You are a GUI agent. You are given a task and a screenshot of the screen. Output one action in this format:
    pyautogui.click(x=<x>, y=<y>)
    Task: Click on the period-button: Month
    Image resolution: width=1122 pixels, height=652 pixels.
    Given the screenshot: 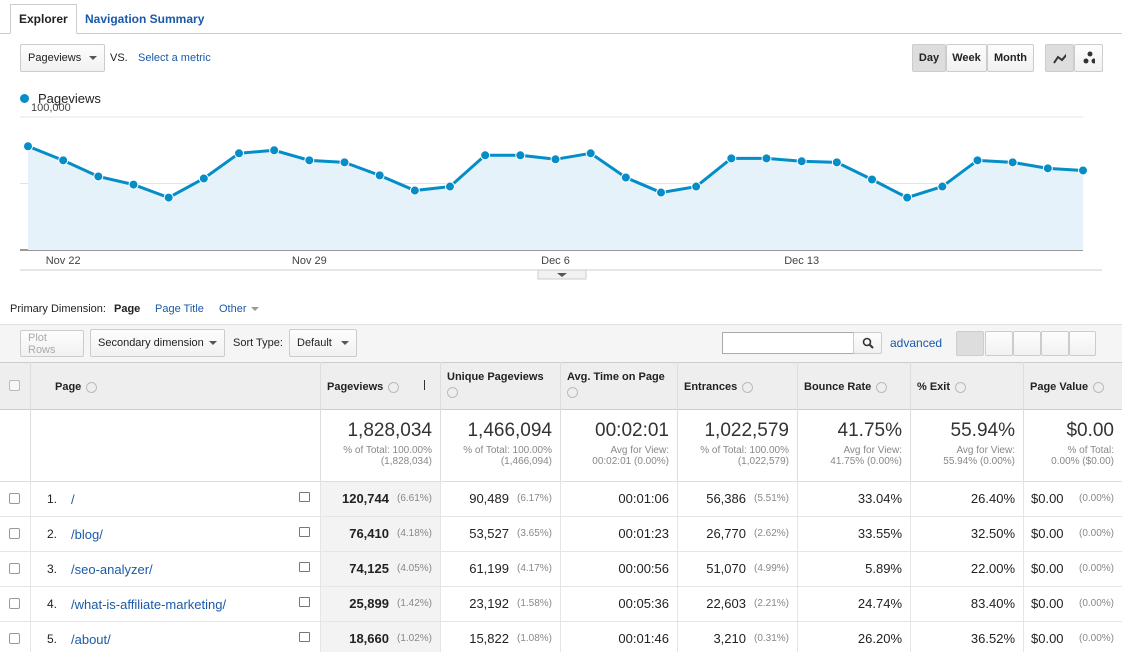 What is the action you would take?
    pyautogui.click(x=1010, y=58)
    